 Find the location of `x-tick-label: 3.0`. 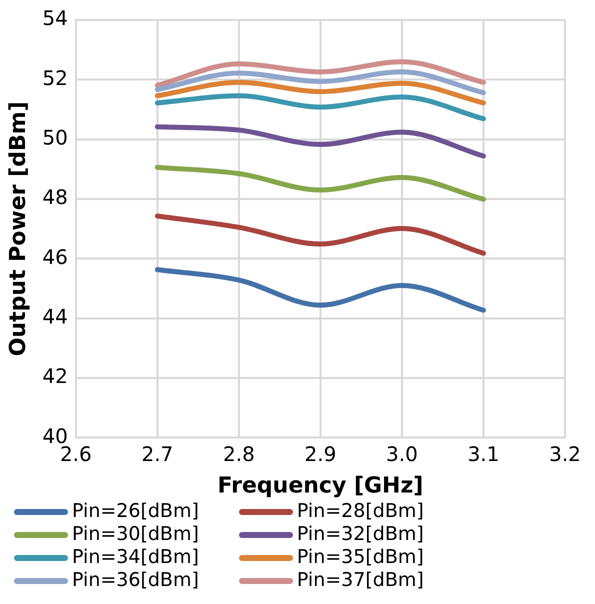

x-tick-label: 3.0 is located at coordinates (402, 454).